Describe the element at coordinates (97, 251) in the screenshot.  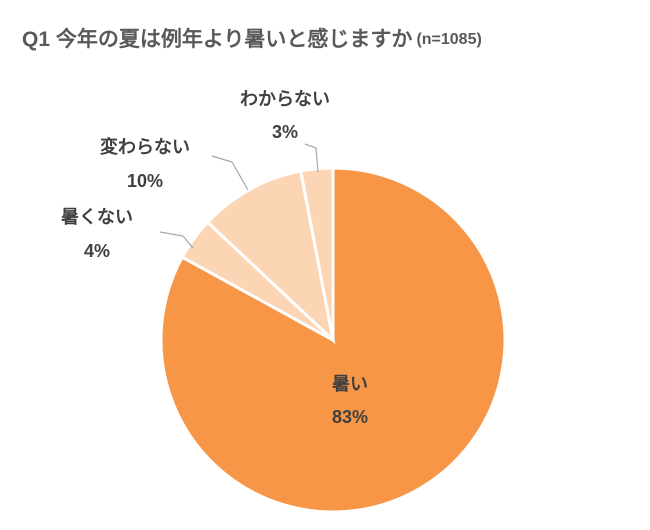
I see `slice-value-label: 4%` at that location.